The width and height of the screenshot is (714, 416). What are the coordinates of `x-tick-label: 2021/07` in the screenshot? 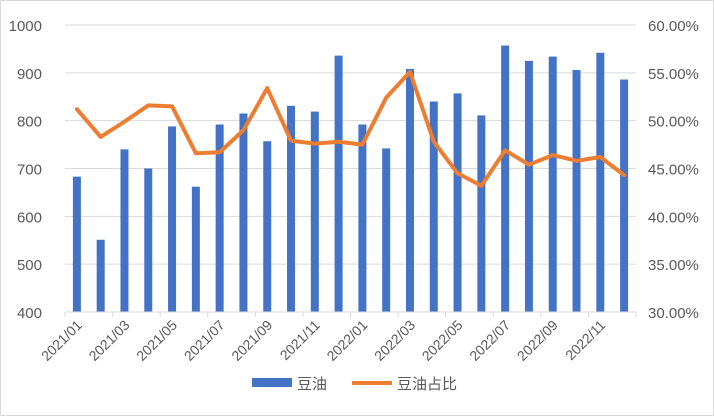 It's located at (204, 340).